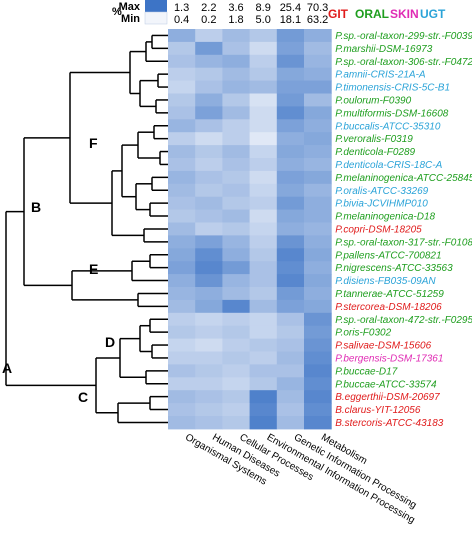 This screenshot has width=472, height=535. What do you see at coordinates (7, 368) in the screenshot?
I see `clade-label-a: A` at bounding box center [7, 368].